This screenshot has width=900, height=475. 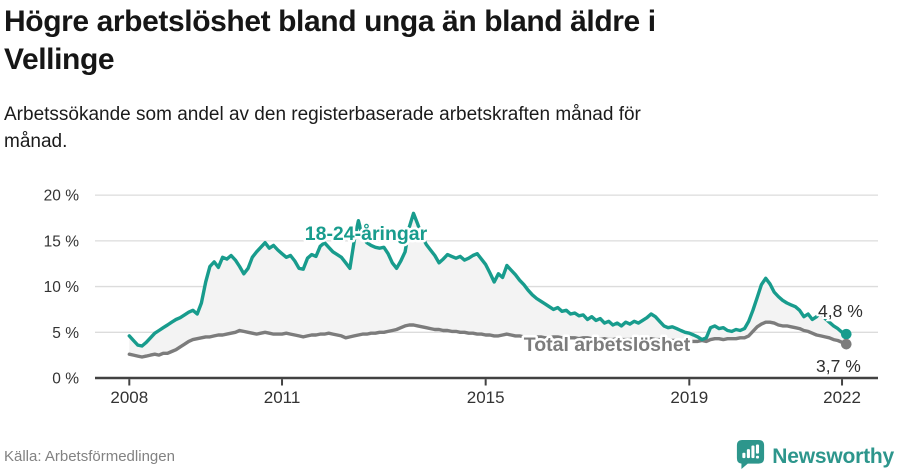 I want to click on series-label-total: Total arbetslöshet, so click(x=607, y=345).